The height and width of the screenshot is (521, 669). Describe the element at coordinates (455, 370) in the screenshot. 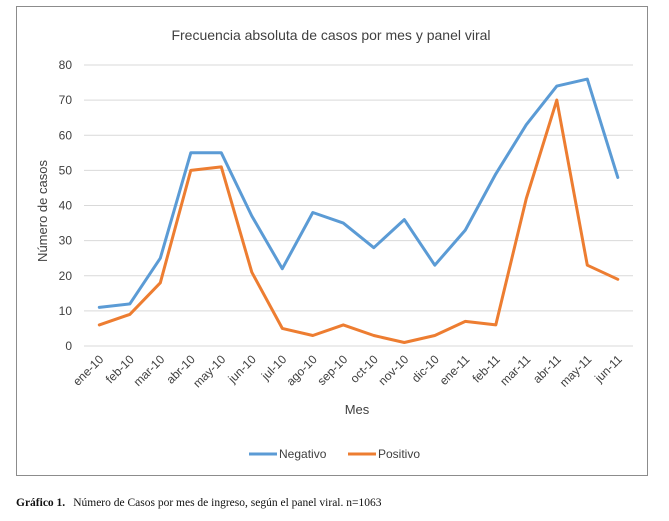

I see `x-tick-label: ene-11` at that location.